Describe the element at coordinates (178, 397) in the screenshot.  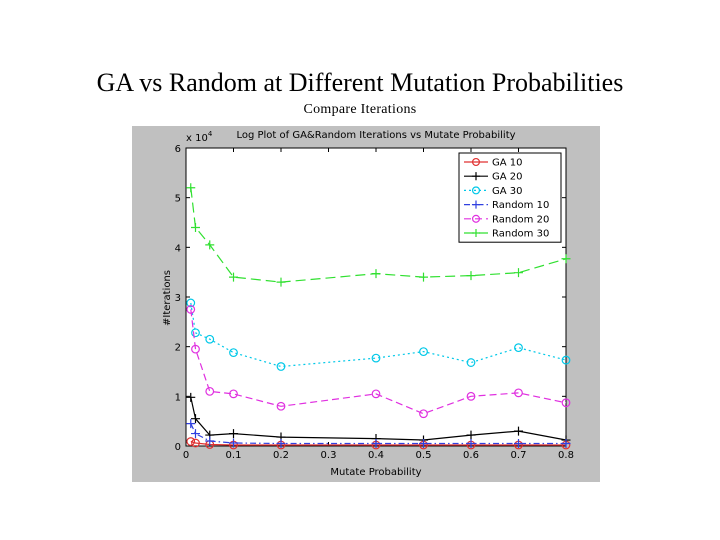
I see `y-tick-label: 1` at that location.